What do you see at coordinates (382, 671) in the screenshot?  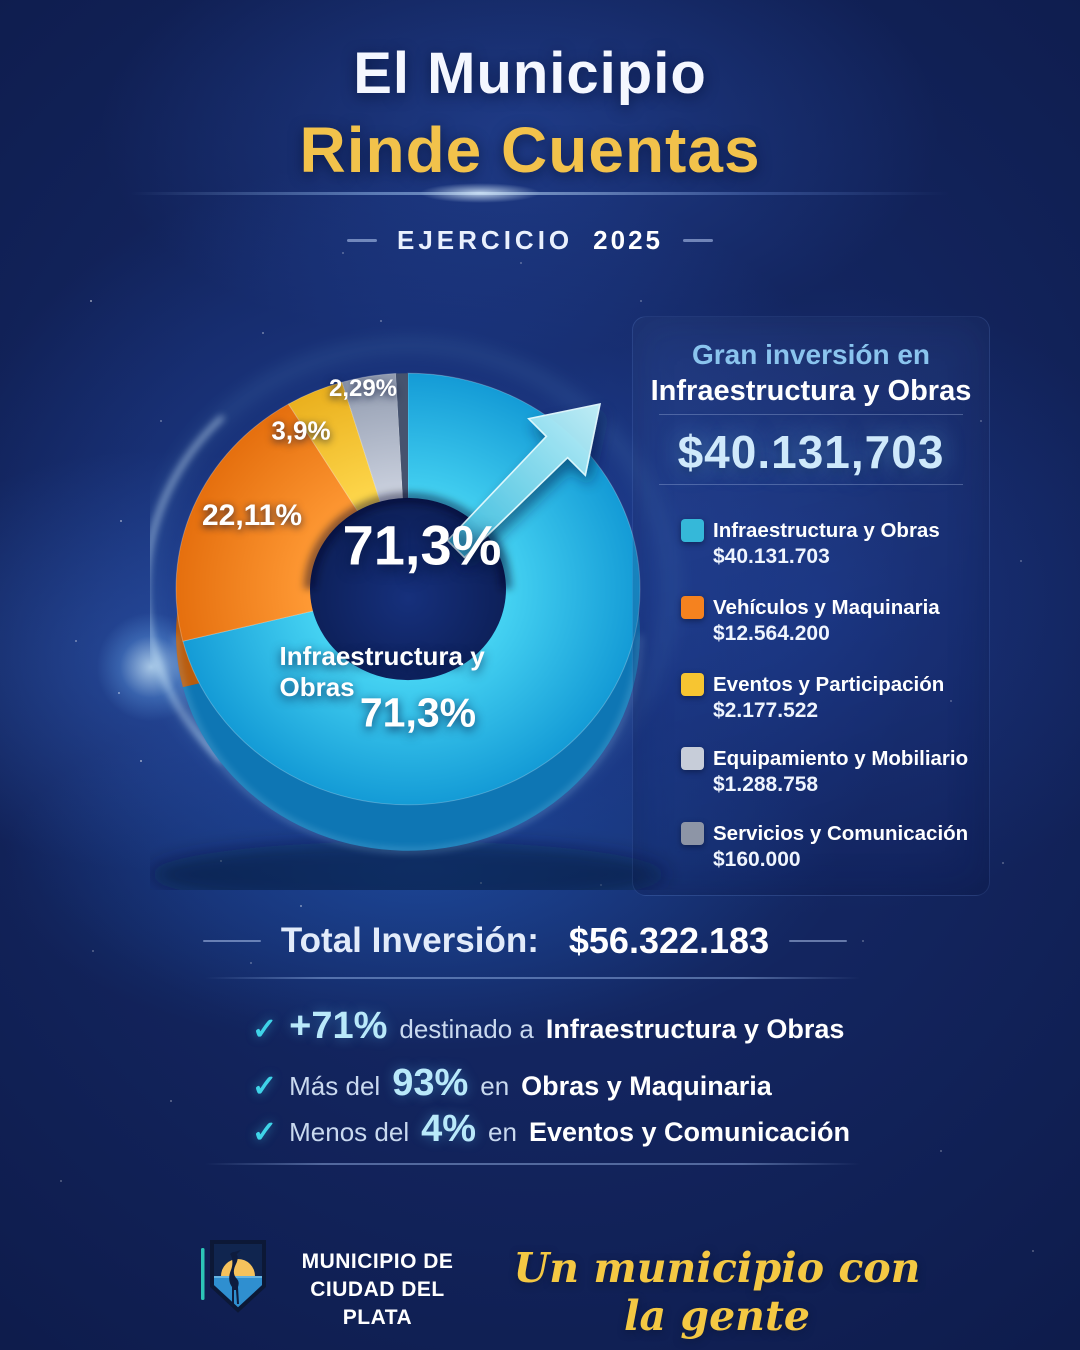 I see `donut-caption-label: Infraestructura y Obras` at bounding box center [382, 671].